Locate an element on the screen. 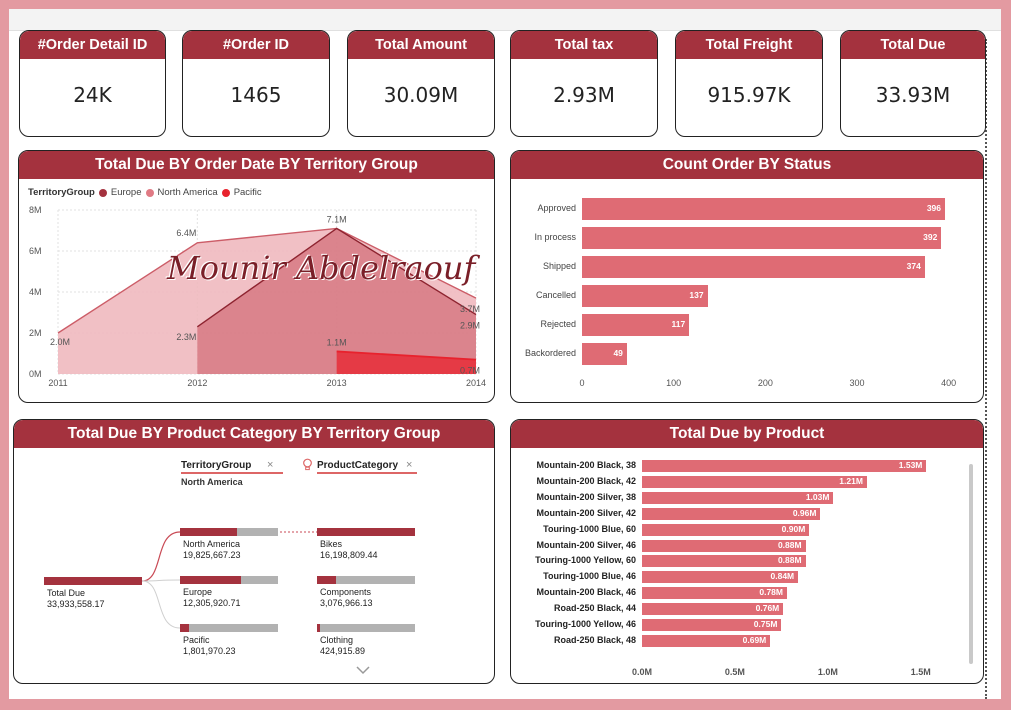  x-tick-label: 2011 is located at coordinates (57, 383).